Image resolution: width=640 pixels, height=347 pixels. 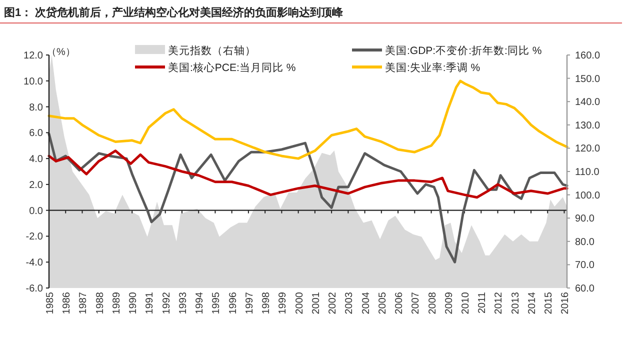 What do you see at coordinates (316, 303) in the screenshot?
I see `x-tick-label: 2001` at bounding box center [316, 303].